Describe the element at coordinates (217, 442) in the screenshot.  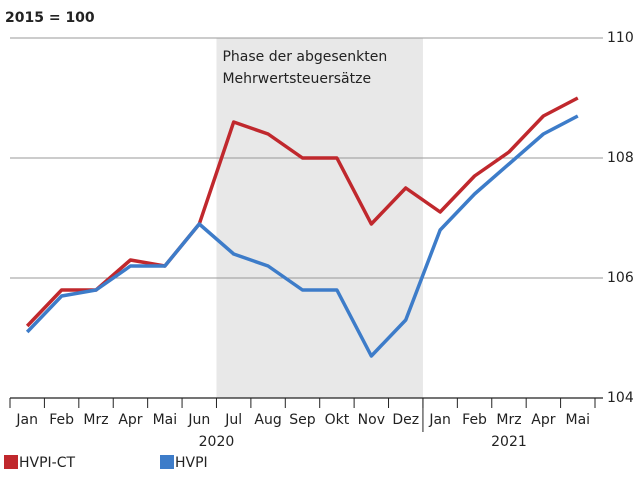
I see `x-group-label: 2020` at that location.